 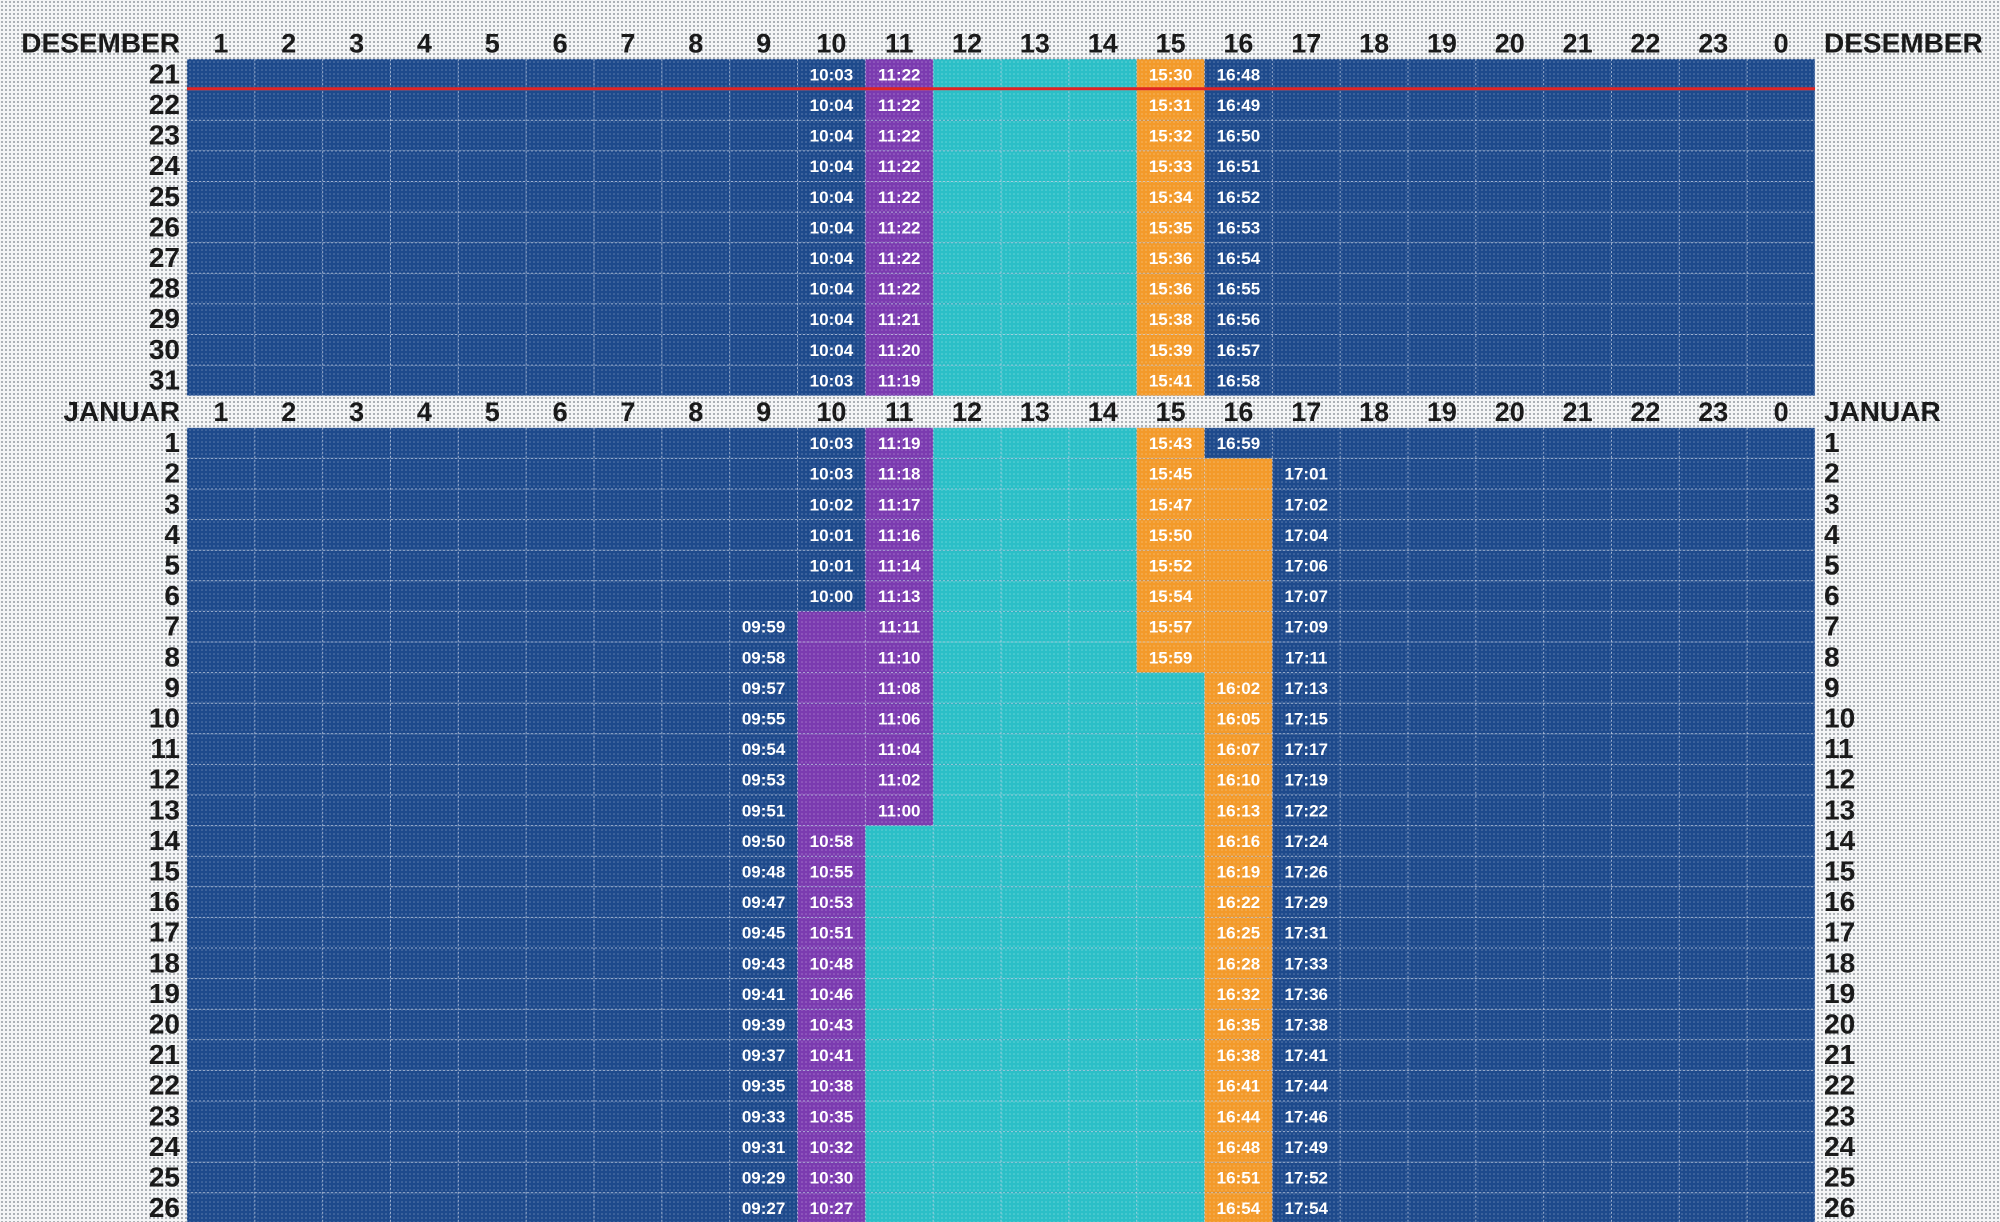 I want to click on last-light-time-label: 16:55, so click(x=1238, y=289).